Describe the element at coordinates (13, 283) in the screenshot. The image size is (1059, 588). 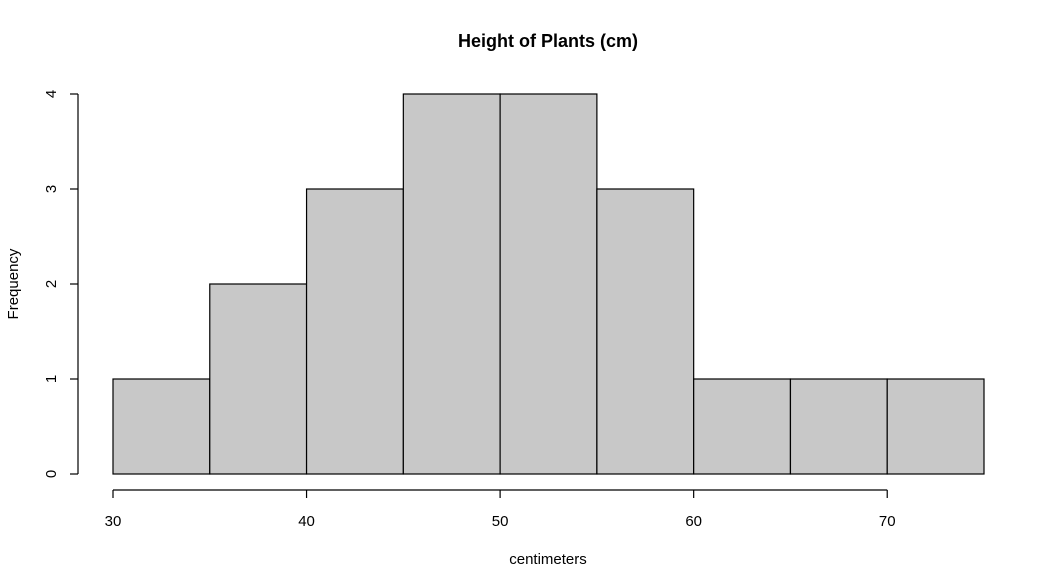
I see `y-axis-label: Frequency` at that location.